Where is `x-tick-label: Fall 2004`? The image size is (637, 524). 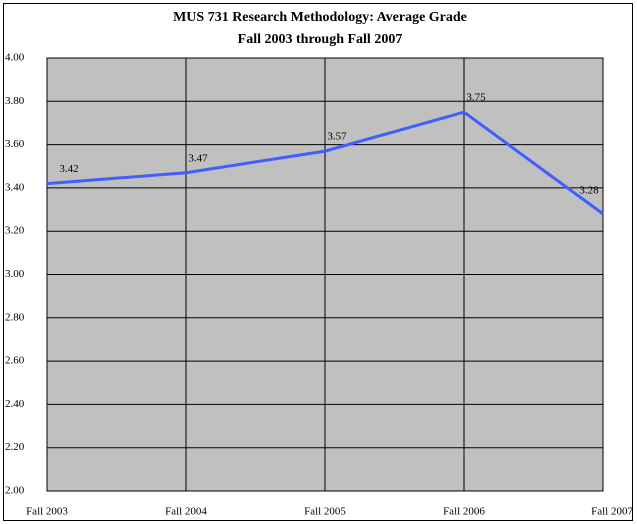
x-tick-label: Fall 2004 is located at coordinates (186, 512).